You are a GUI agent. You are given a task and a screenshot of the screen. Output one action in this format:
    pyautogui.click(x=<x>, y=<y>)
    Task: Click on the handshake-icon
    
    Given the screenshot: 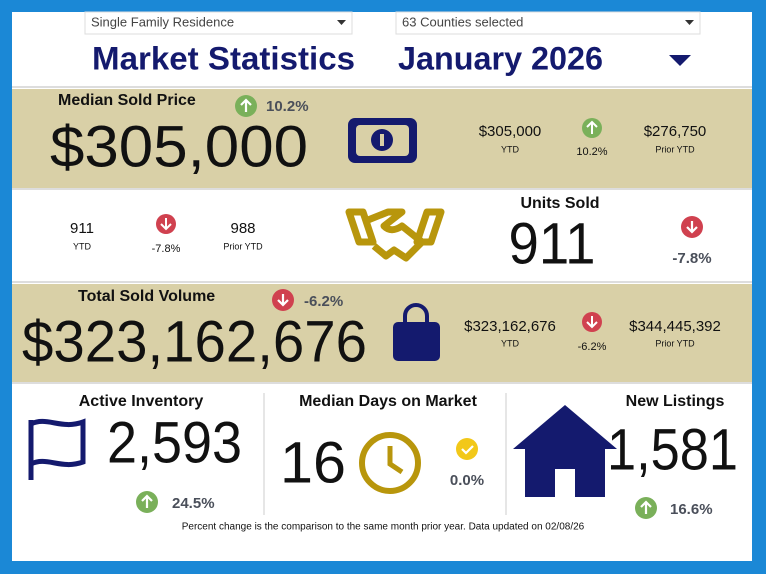 What is the action you would take?
    pyautogui.click(x=395, y=235)
    